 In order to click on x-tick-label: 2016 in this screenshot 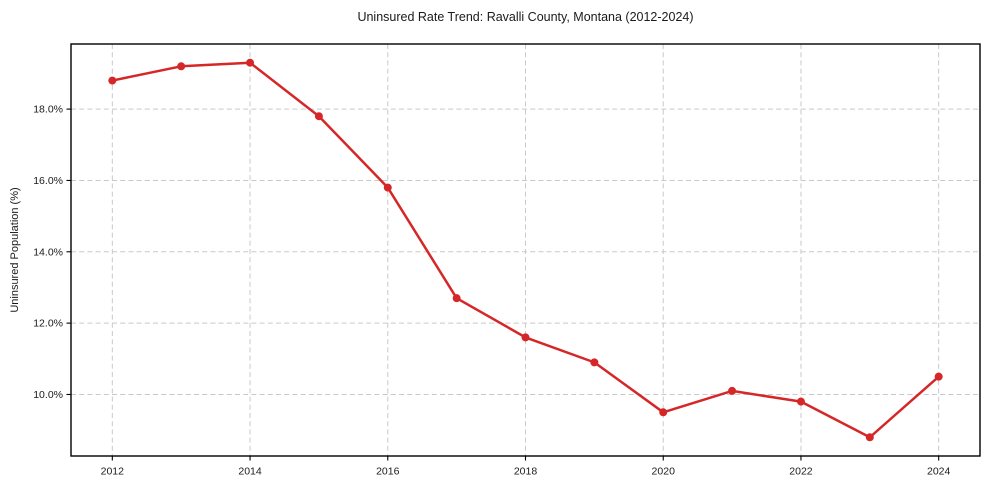, I will do `click(388, 472)`.